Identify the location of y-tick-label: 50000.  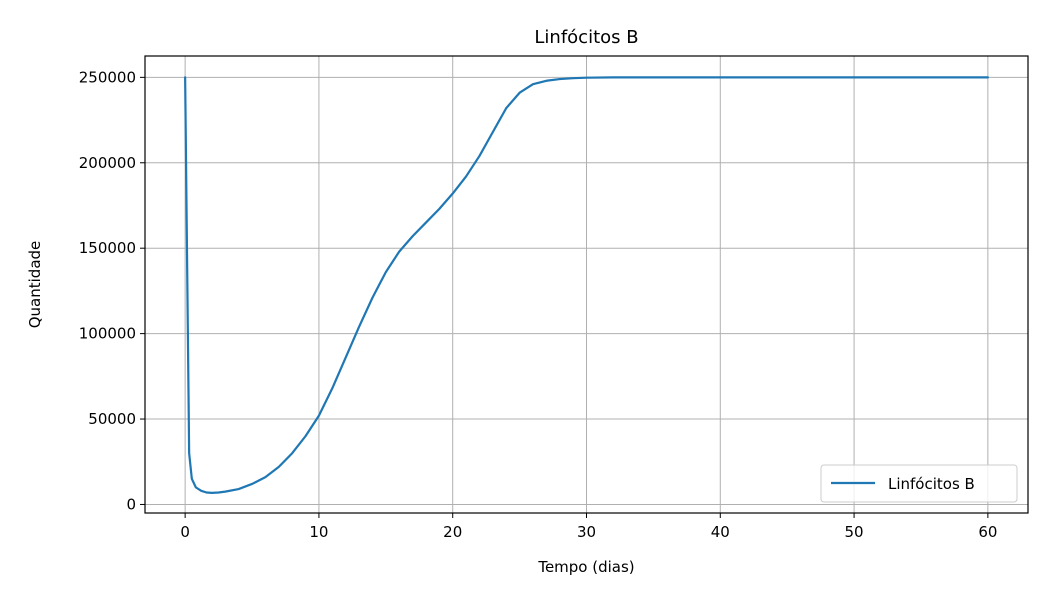
(112, 419).